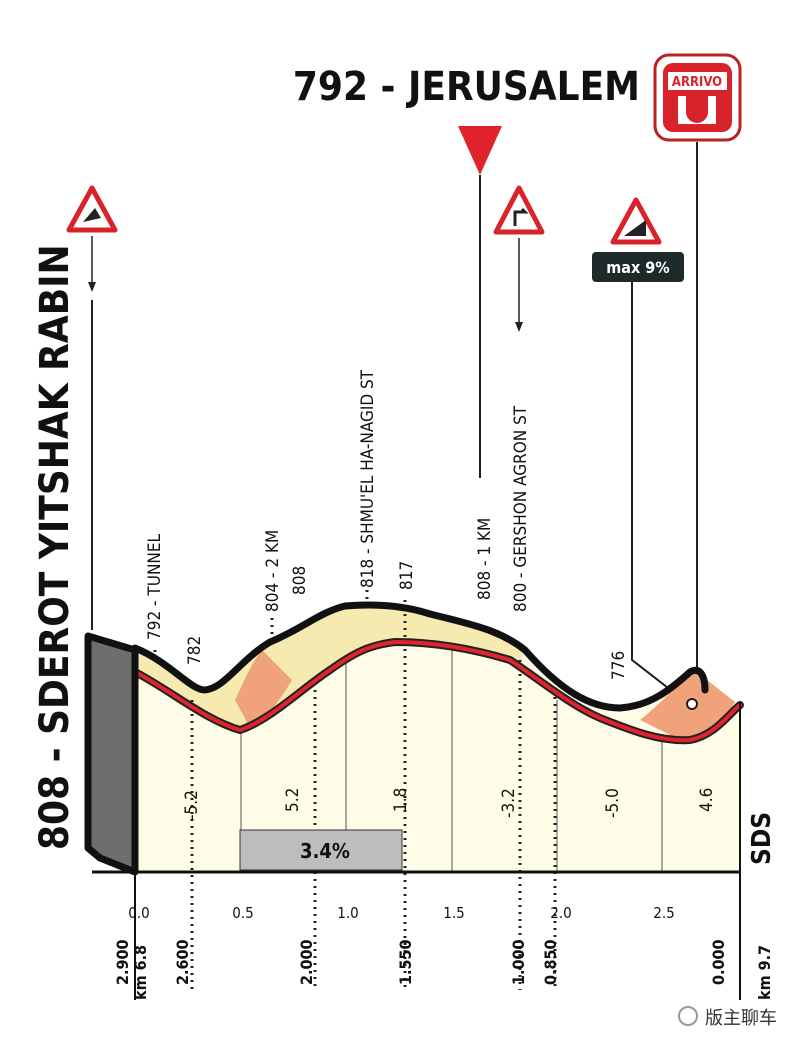 The image size is (810, 1054). I want to click on gradient: 1.8, so click(401, 800).